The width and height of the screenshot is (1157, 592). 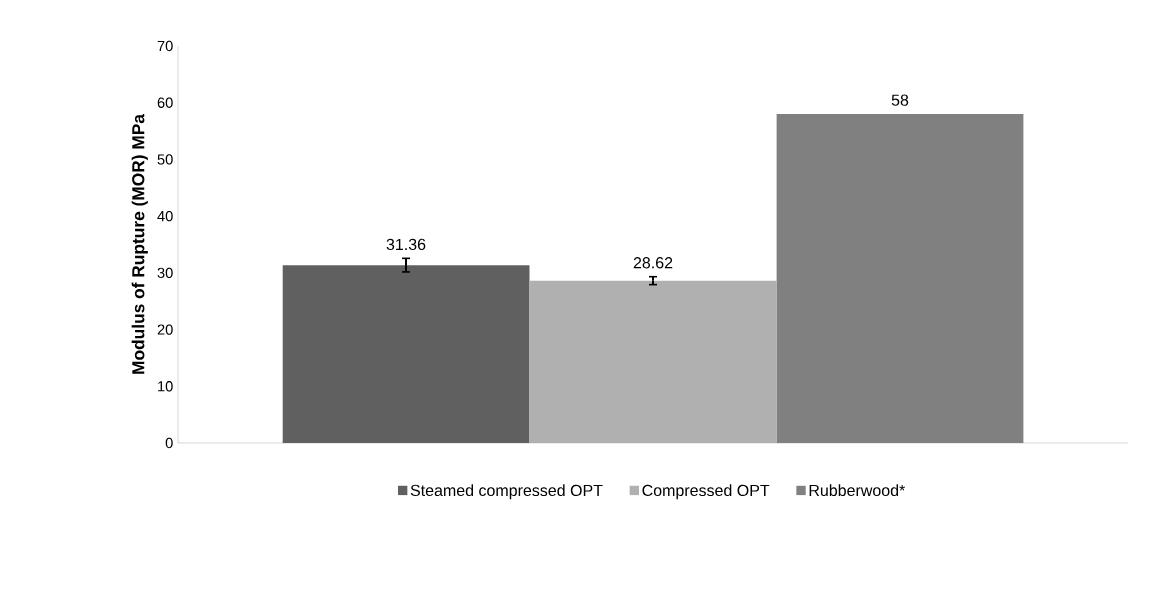 I want to click on y-tick-label: 60, so click(x=165, y=102).